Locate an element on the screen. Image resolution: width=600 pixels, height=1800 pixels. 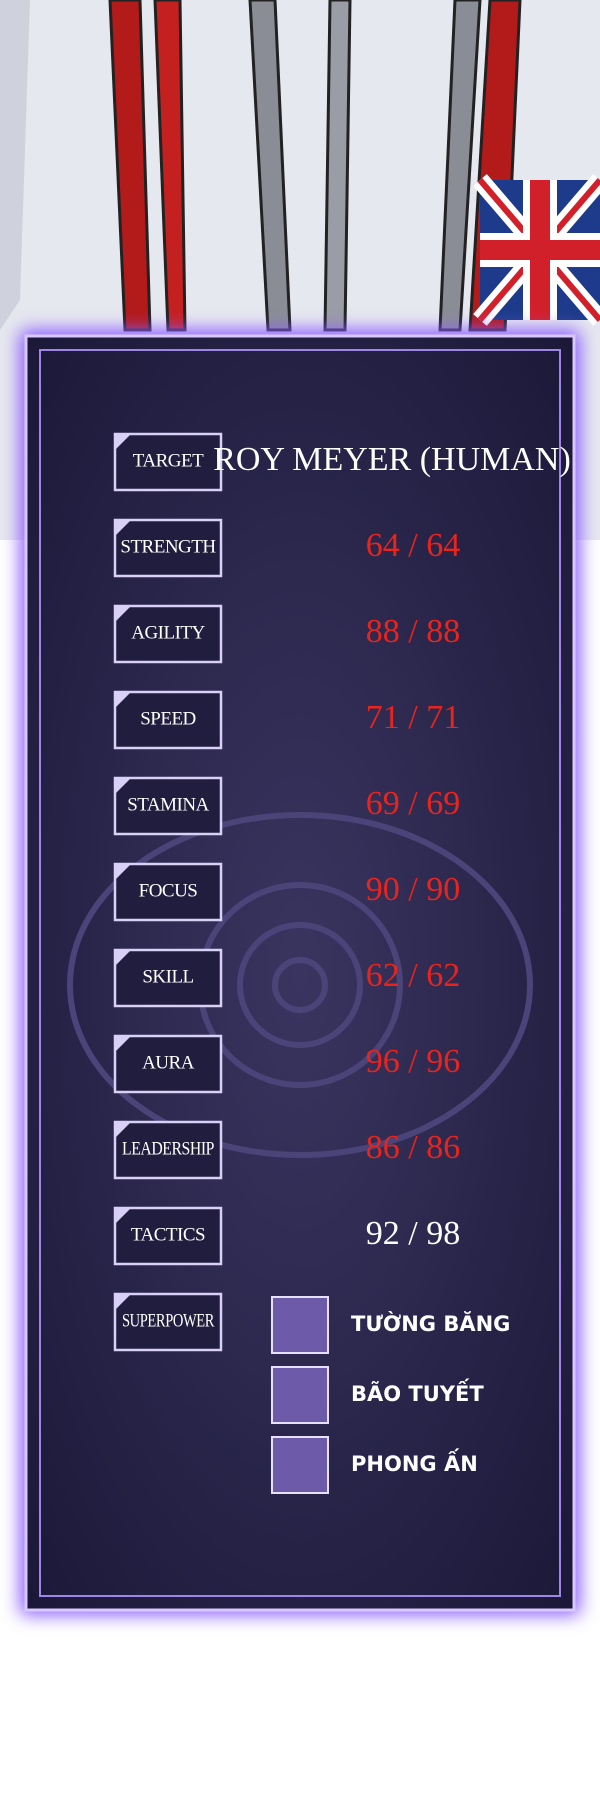
label-text: FOCUS is located at coordinates (168, 890).